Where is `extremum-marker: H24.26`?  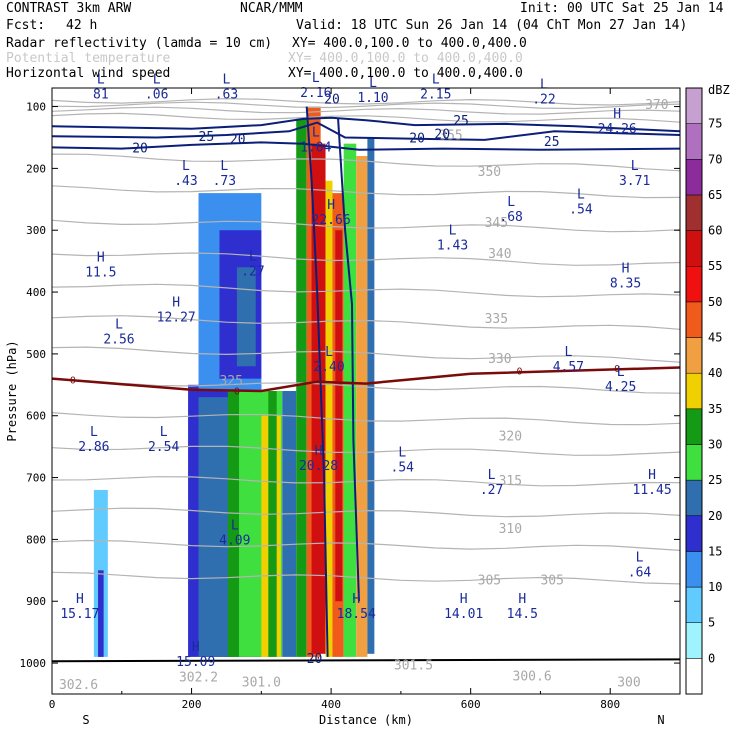 extremum-marker: H24.26 is located at coordinates (617, 122).